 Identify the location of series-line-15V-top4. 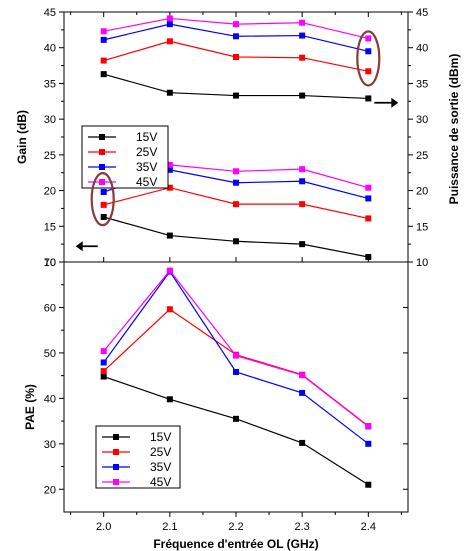
(236, 237).